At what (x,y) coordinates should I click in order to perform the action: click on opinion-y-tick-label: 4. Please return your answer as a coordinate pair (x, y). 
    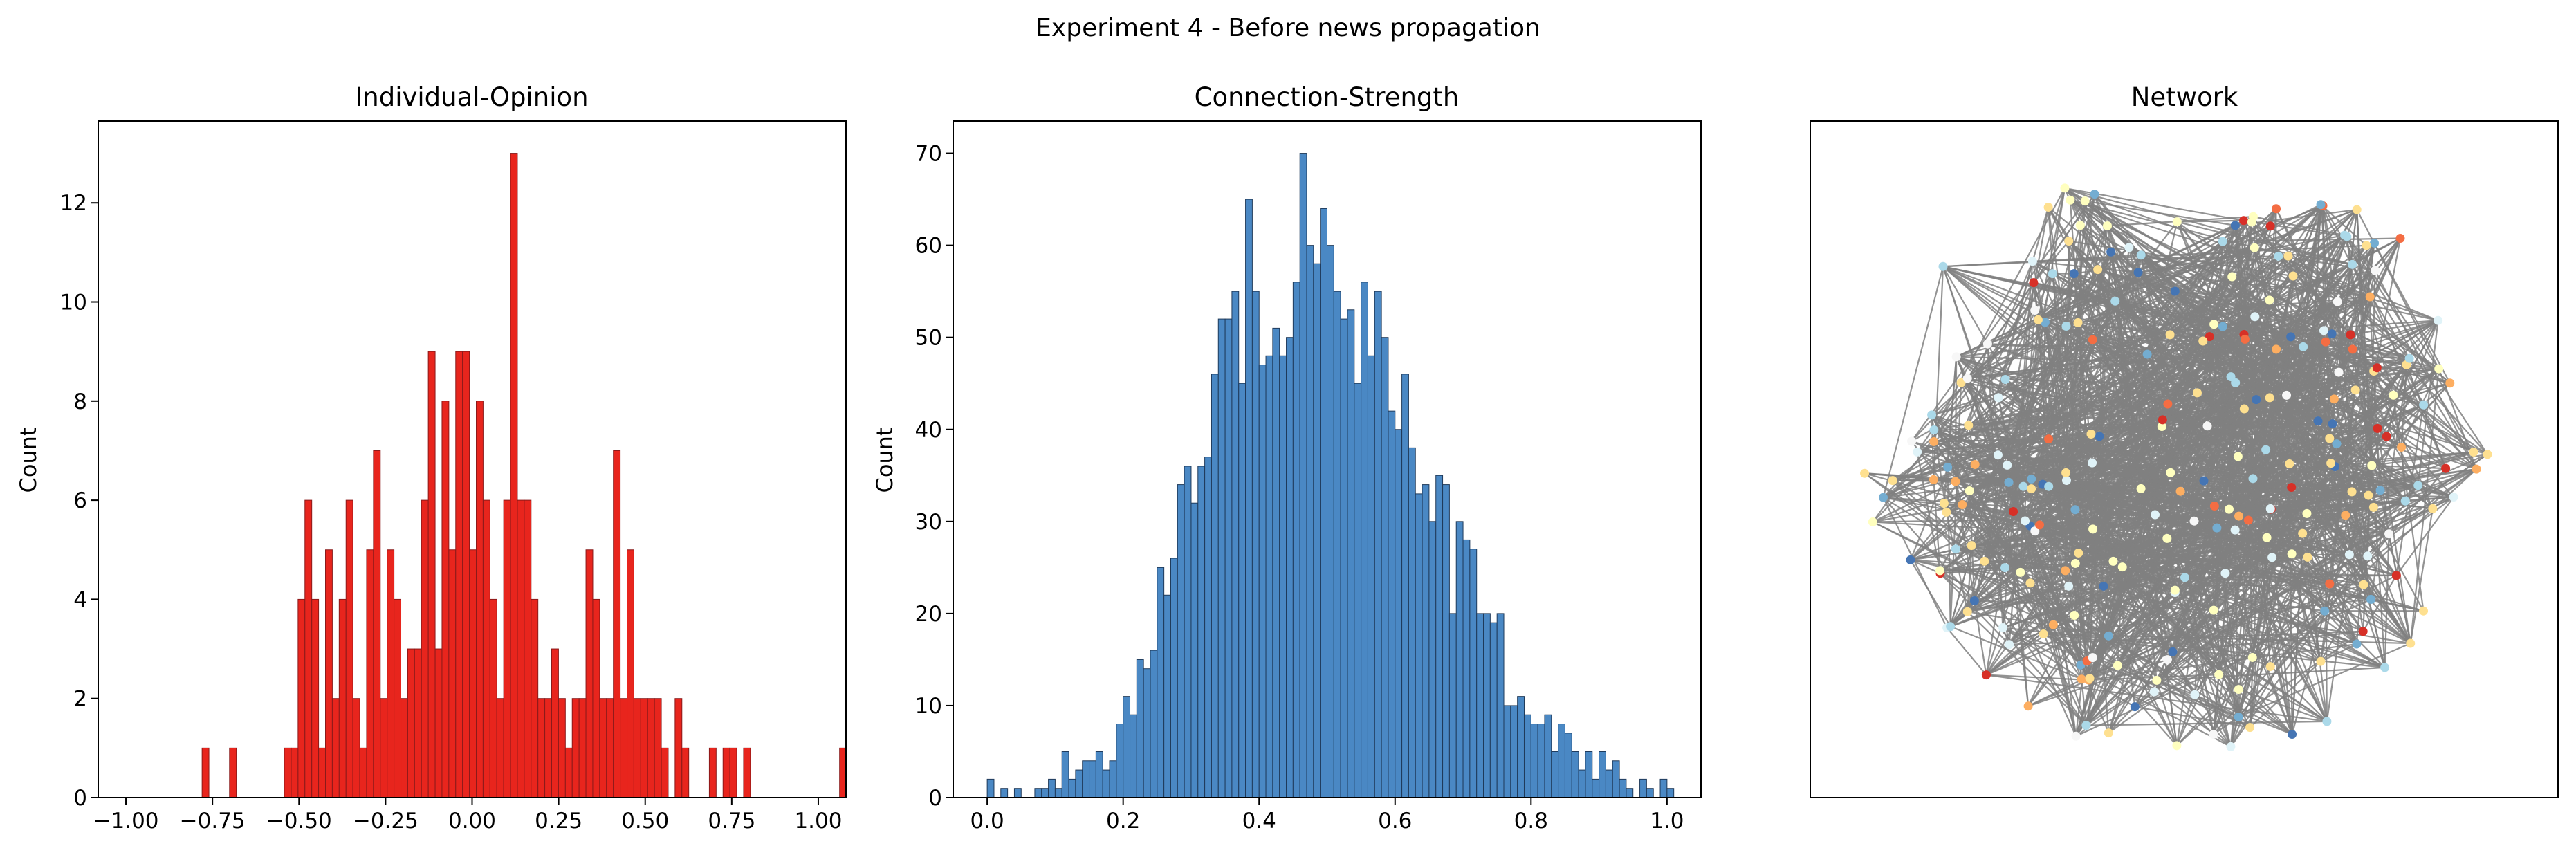
    Looking at the image, I should click on (80, 599).